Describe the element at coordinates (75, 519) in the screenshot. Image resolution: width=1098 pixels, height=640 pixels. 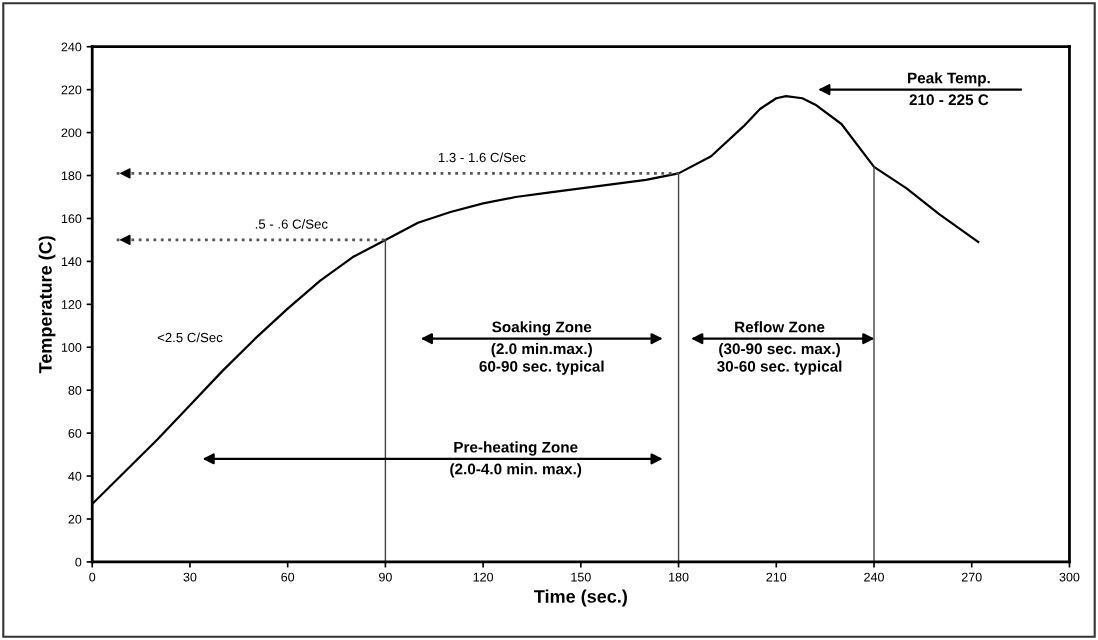
I see `y-tick-label: 20` at that location.